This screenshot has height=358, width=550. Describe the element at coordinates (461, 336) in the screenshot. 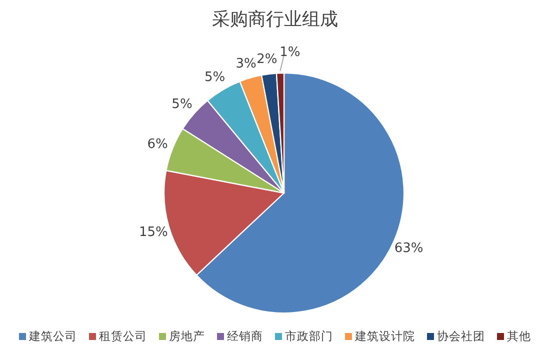

I see `legend-label: 协会社团` at that location.